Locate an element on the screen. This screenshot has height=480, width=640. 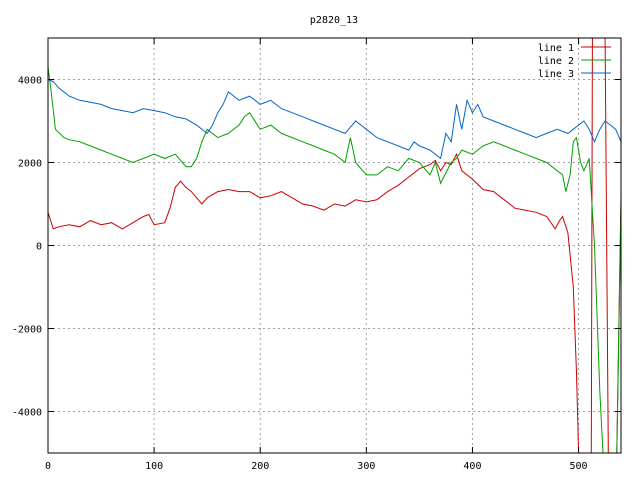
chart-title: p2820_13 is located at coordinates (334, 20).